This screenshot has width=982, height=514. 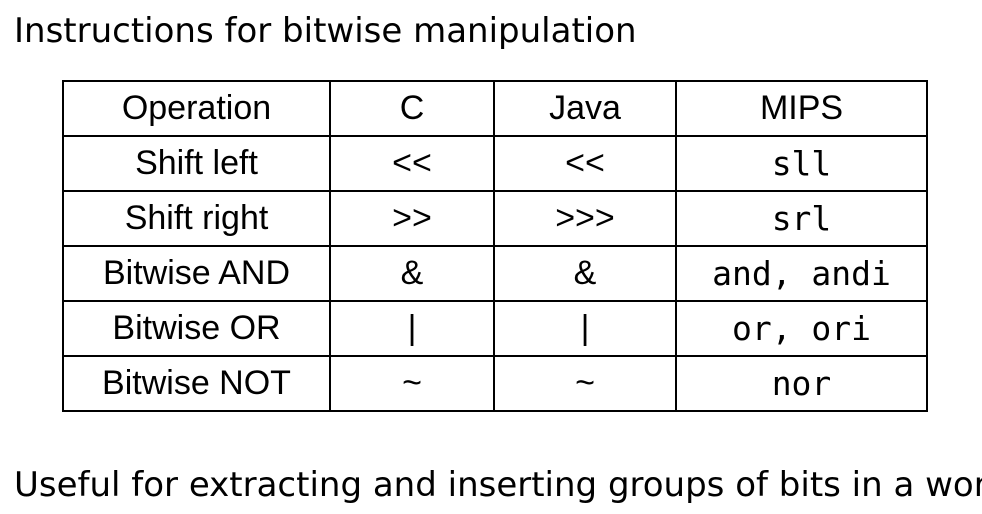 I want to click on java-operator-cell: <<, so click(x=585, y=163).